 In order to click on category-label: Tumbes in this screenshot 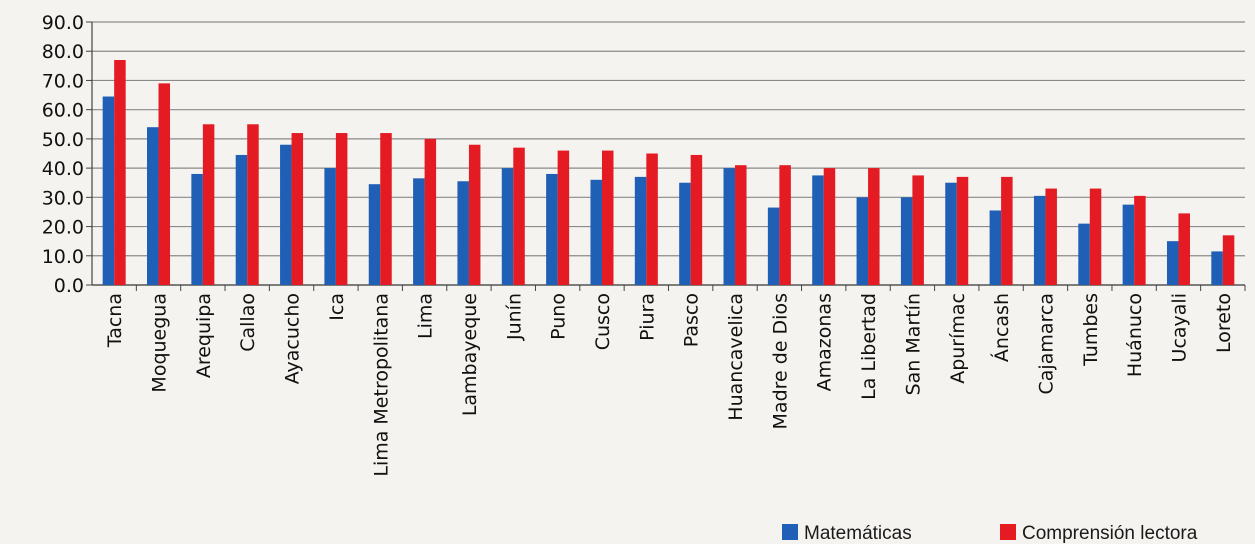, I will do `click(1091, 330)`.